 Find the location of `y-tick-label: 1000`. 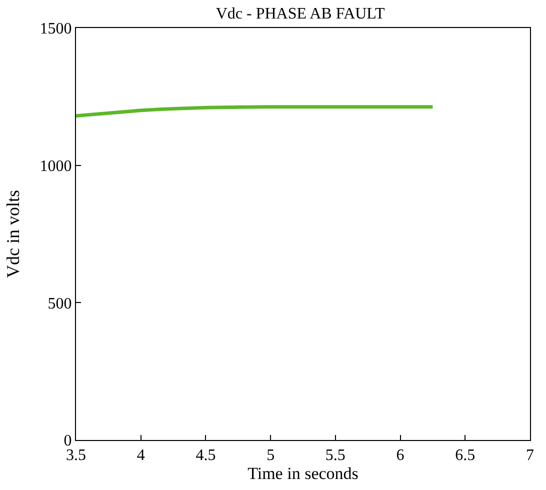

y-tick-label: 1000 is located at coordinates (56, 166).